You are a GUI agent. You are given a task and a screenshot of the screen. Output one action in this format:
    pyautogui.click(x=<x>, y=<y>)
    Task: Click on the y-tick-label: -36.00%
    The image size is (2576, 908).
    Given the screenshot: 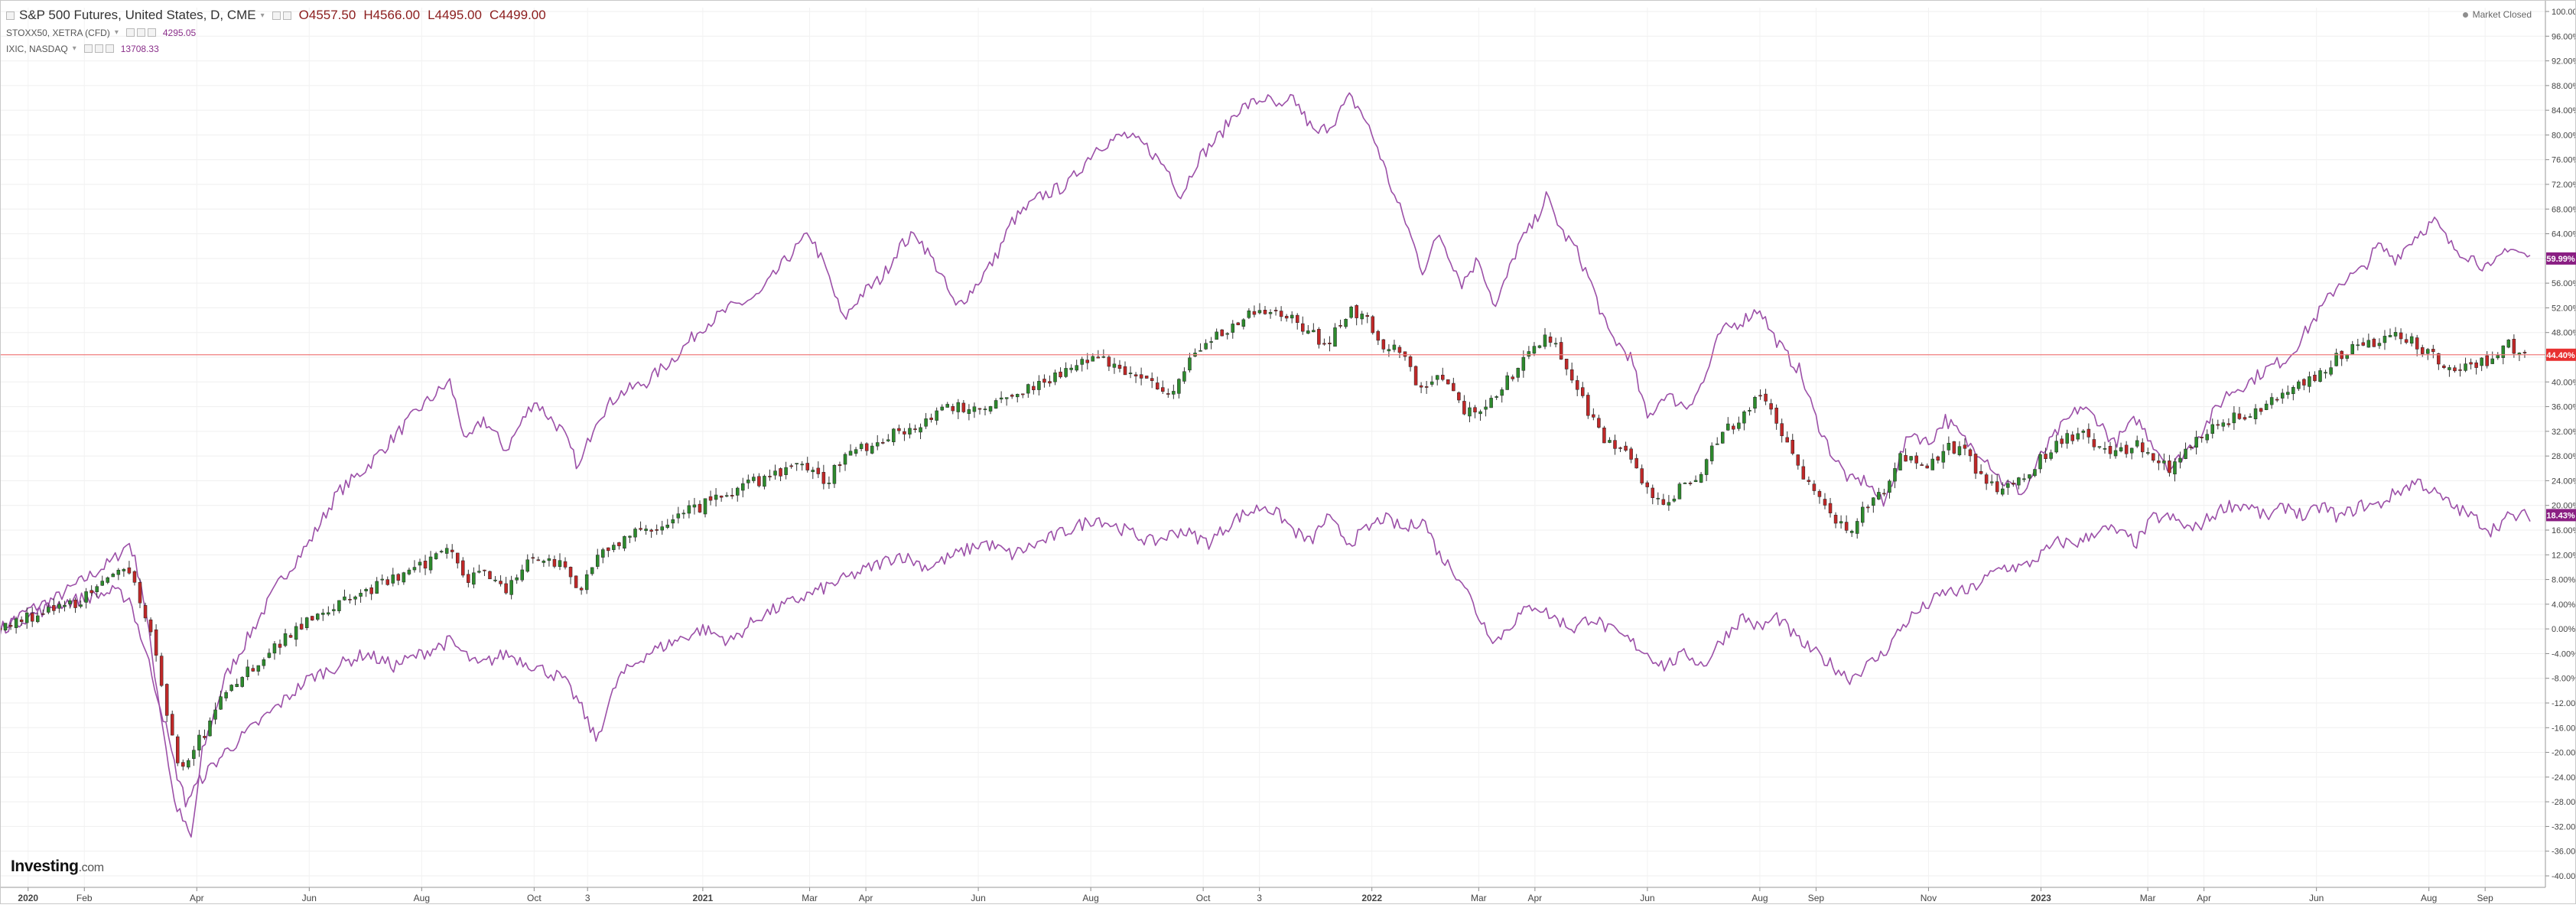 What is the action you would take?
    pyautogui.click(x=2564, y=853)
    